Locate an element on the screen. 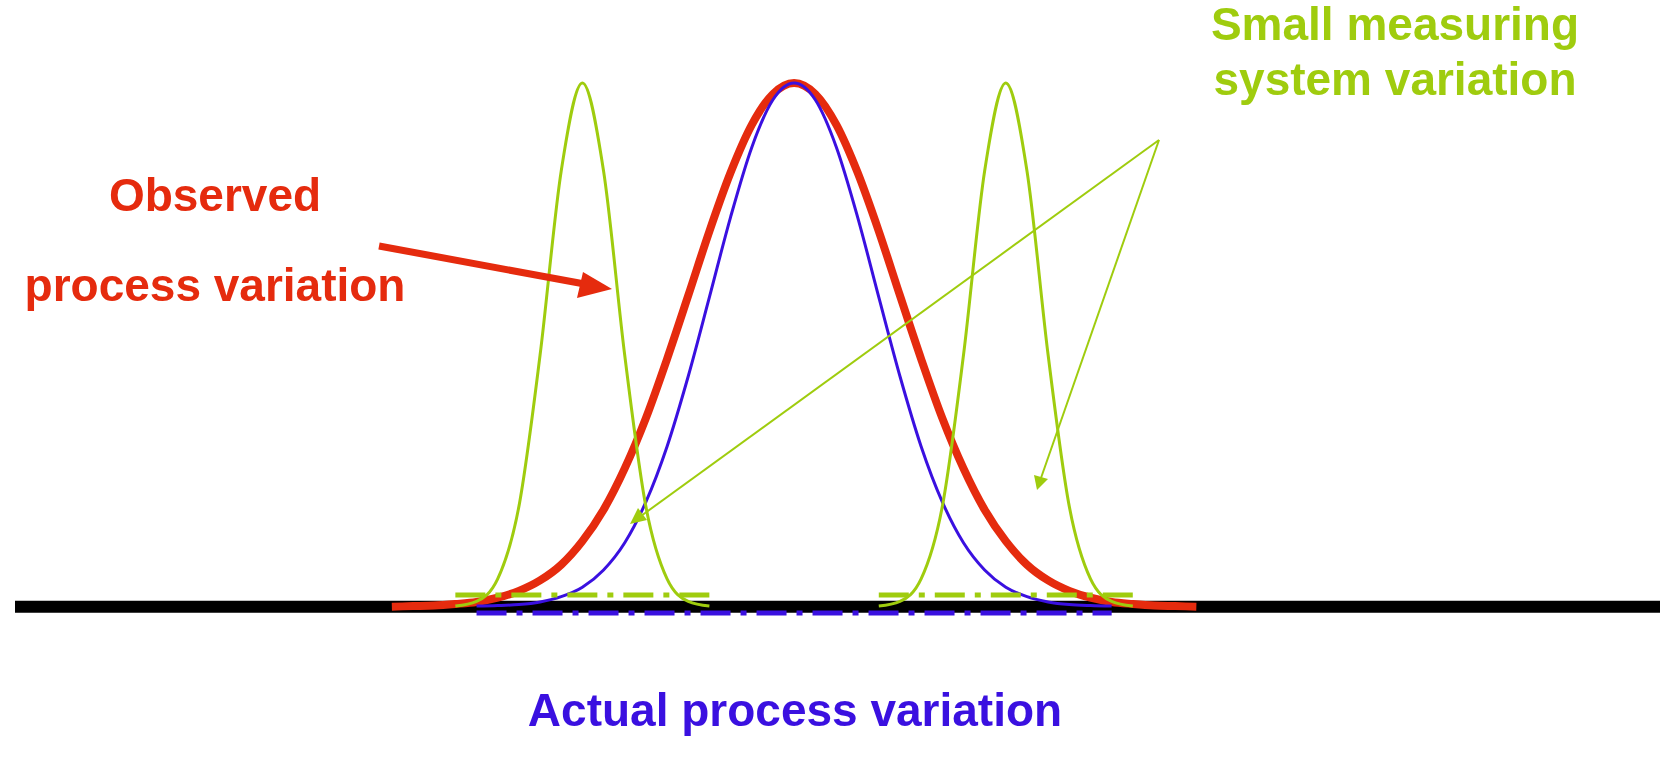 This screenshot has height=759, width=1660. text: Small measuring system variation is located at coordinates (1395, 53).